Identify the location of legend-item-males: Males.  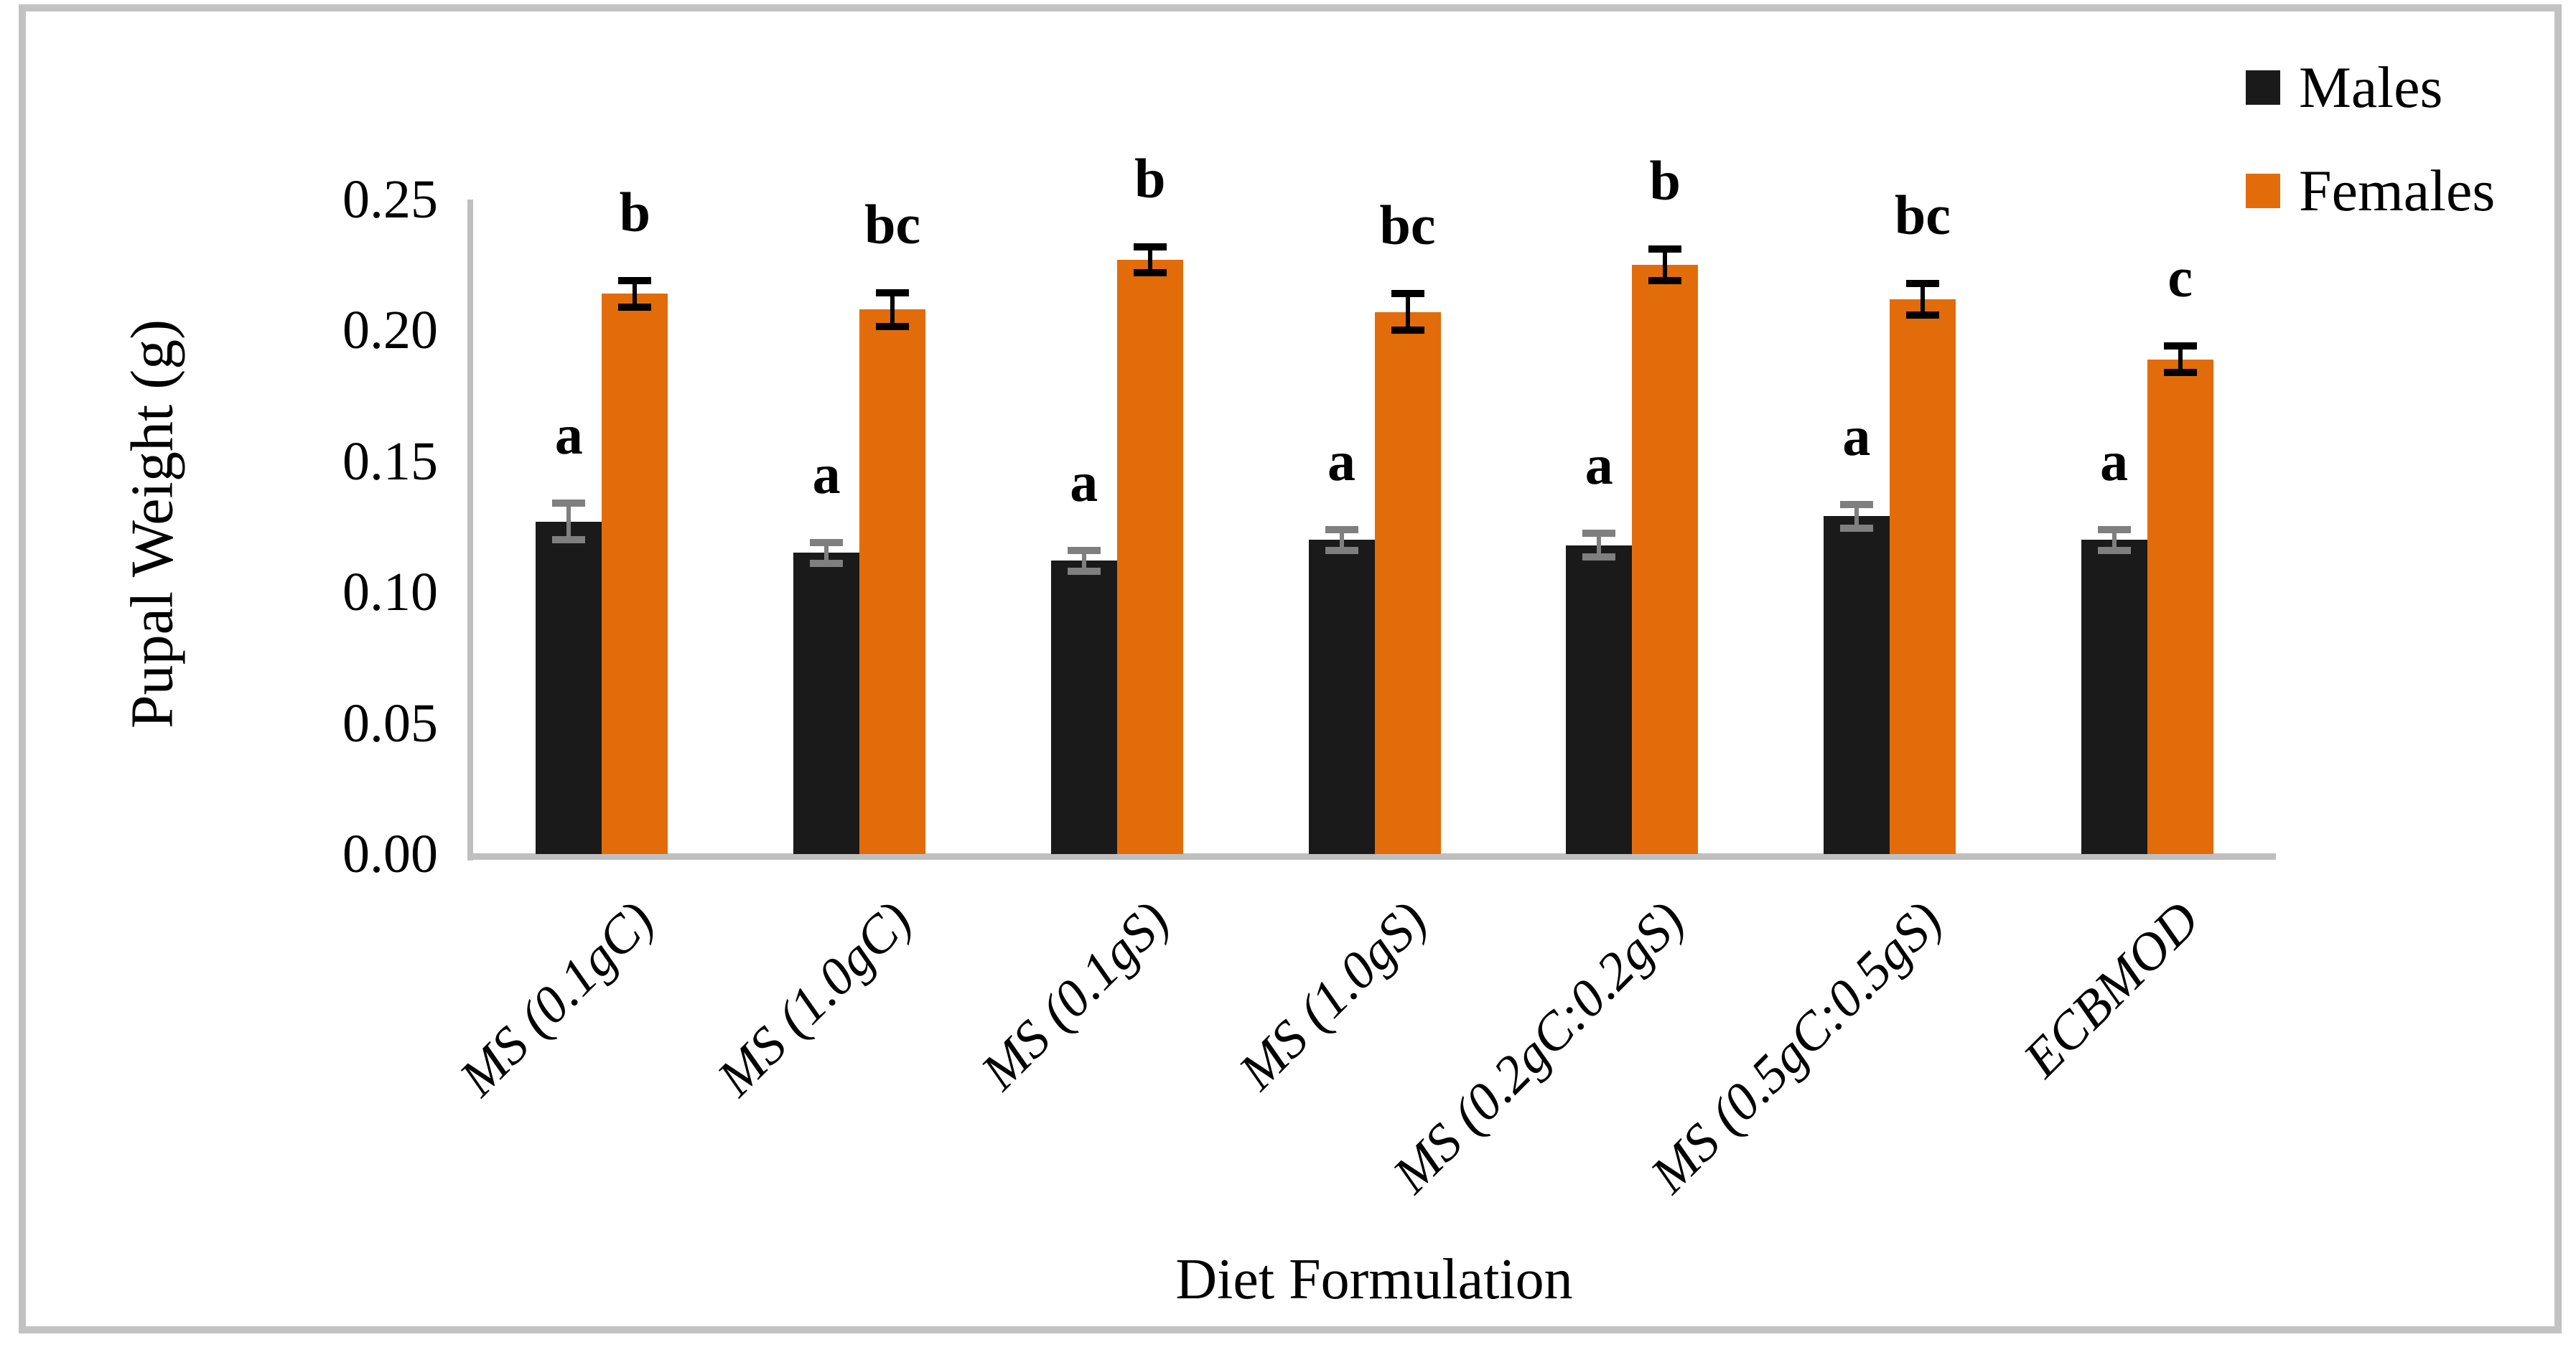
(2370, 88).